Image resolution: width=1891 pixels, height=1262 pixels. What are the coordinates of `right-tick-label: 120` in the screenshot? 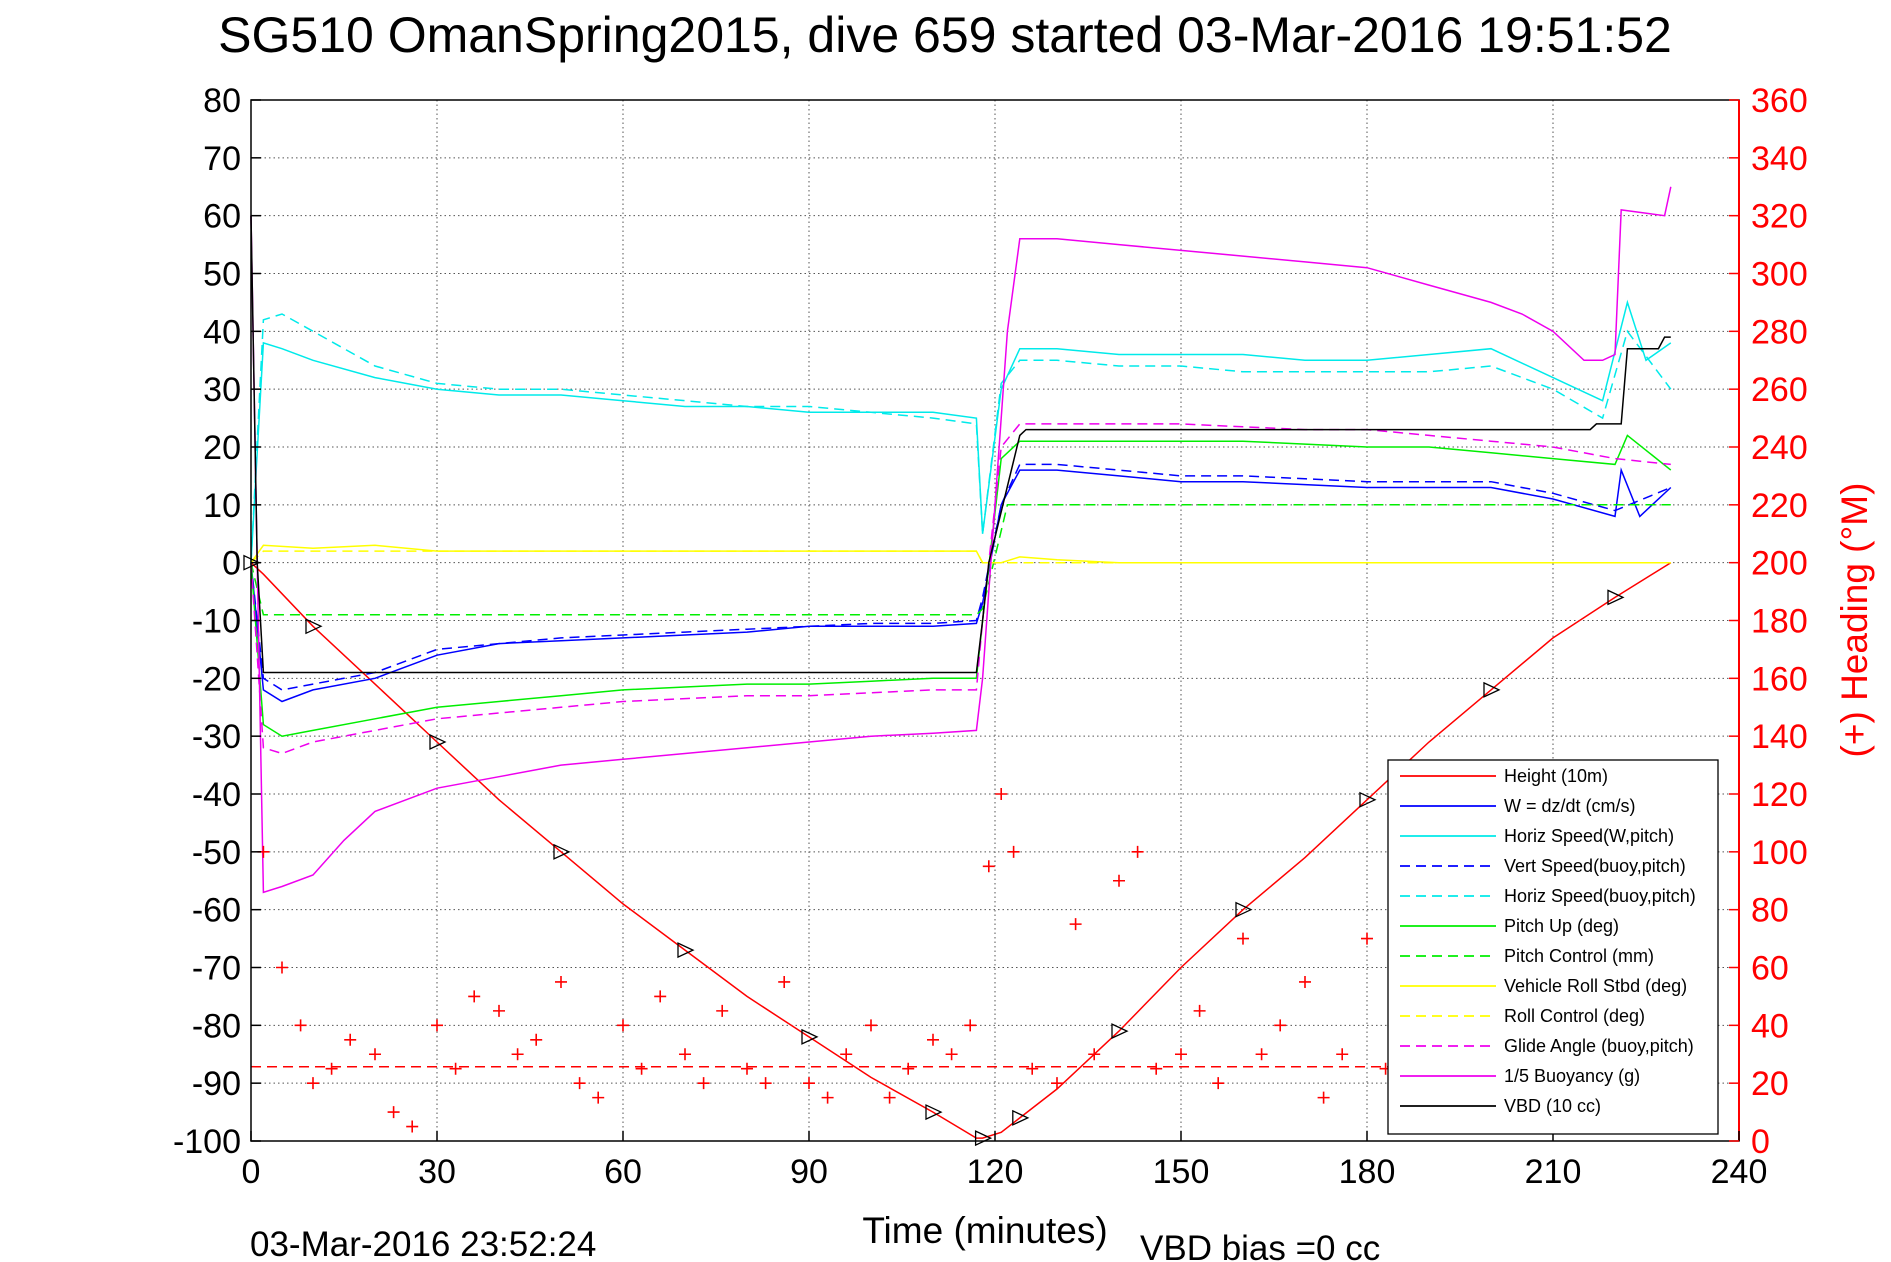 It's located at (1779, 795).